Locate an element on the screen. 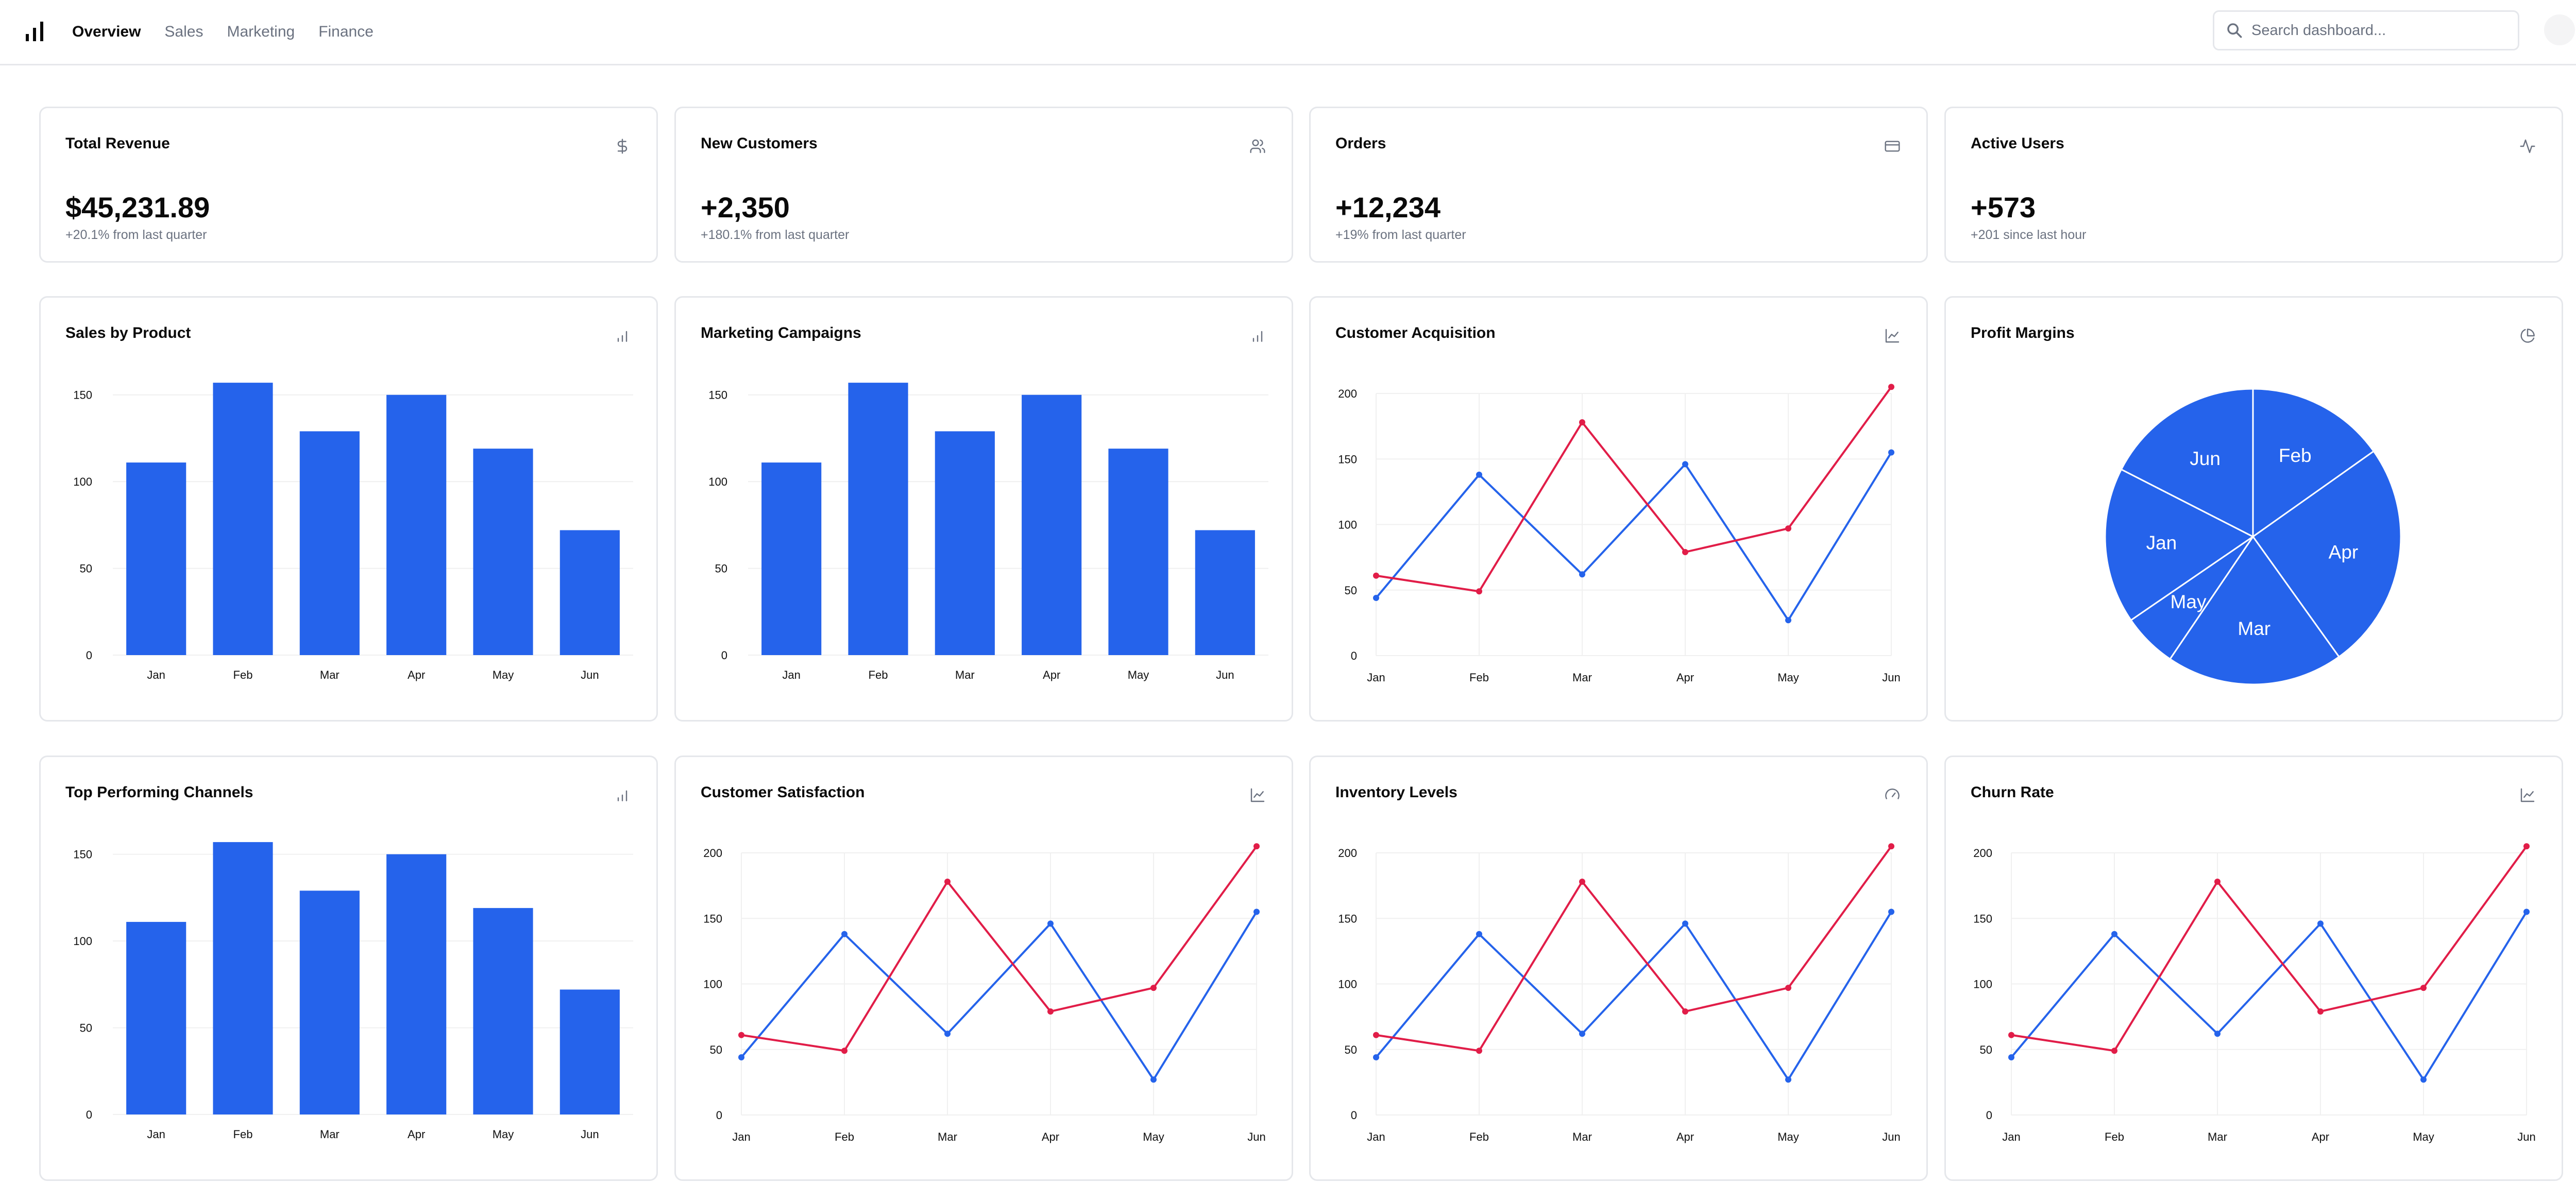 This screenshot has height=1201, width=2576. nav-link-sales: Sales is located at coordinates (184, 31).